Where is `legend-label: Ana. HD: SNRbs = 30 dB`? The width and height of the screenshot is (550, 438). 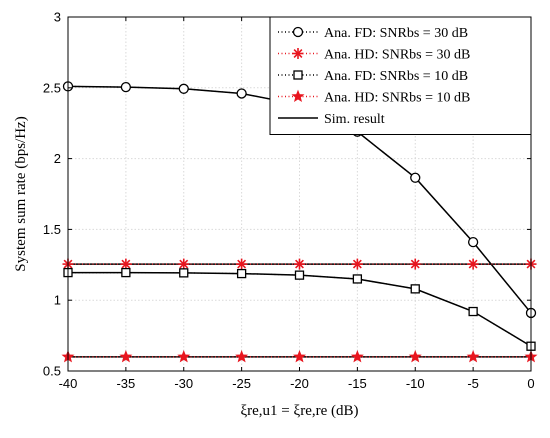 legend-label: Ana. HD: SNRbs = 30 dB is located at coordinates (397, 55).